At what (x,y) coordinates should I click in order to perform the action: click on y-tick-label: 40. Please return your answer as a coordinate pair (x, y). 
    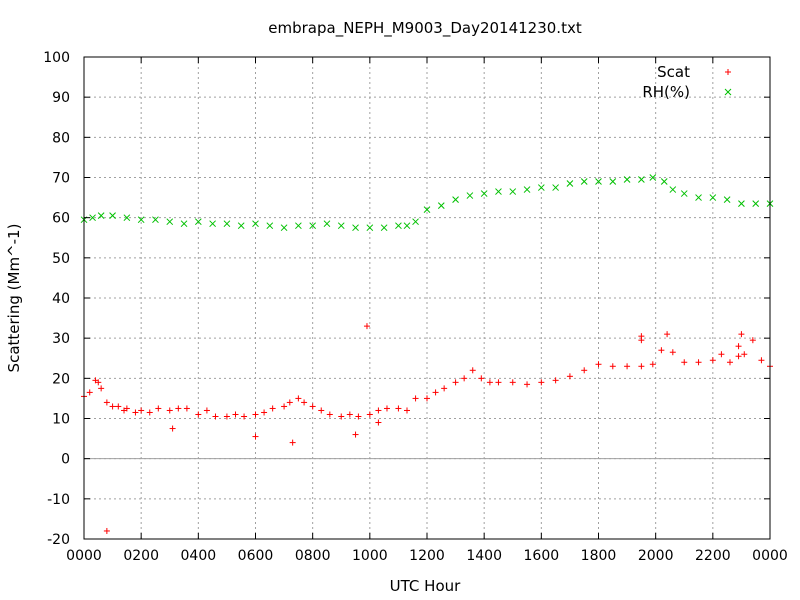
    Looking at the image, I should click on (61, 299).